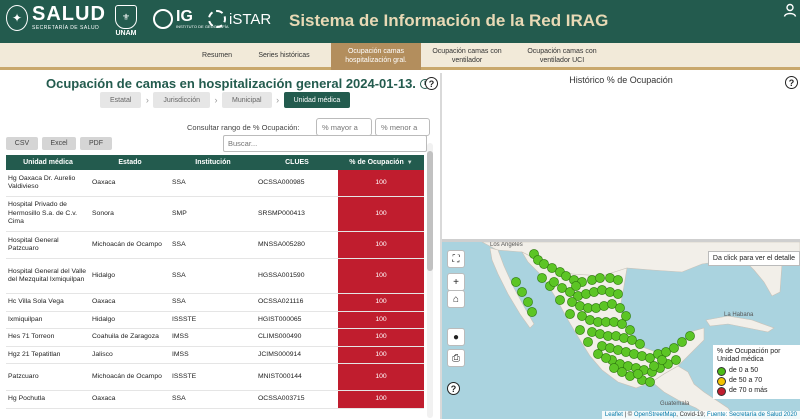 The height and width of the screenshot is (419, 800). What do you see at coordinates (456, 337) in the screenshot?
I see `locate-button: ●` at bounding box center [456, 337].